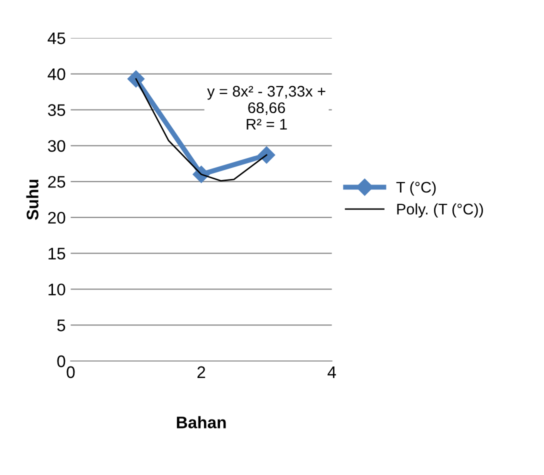  Describe the element at coordinates (201, 422) in the screenshot. I see `x-axis-title: Bahan` at that location.